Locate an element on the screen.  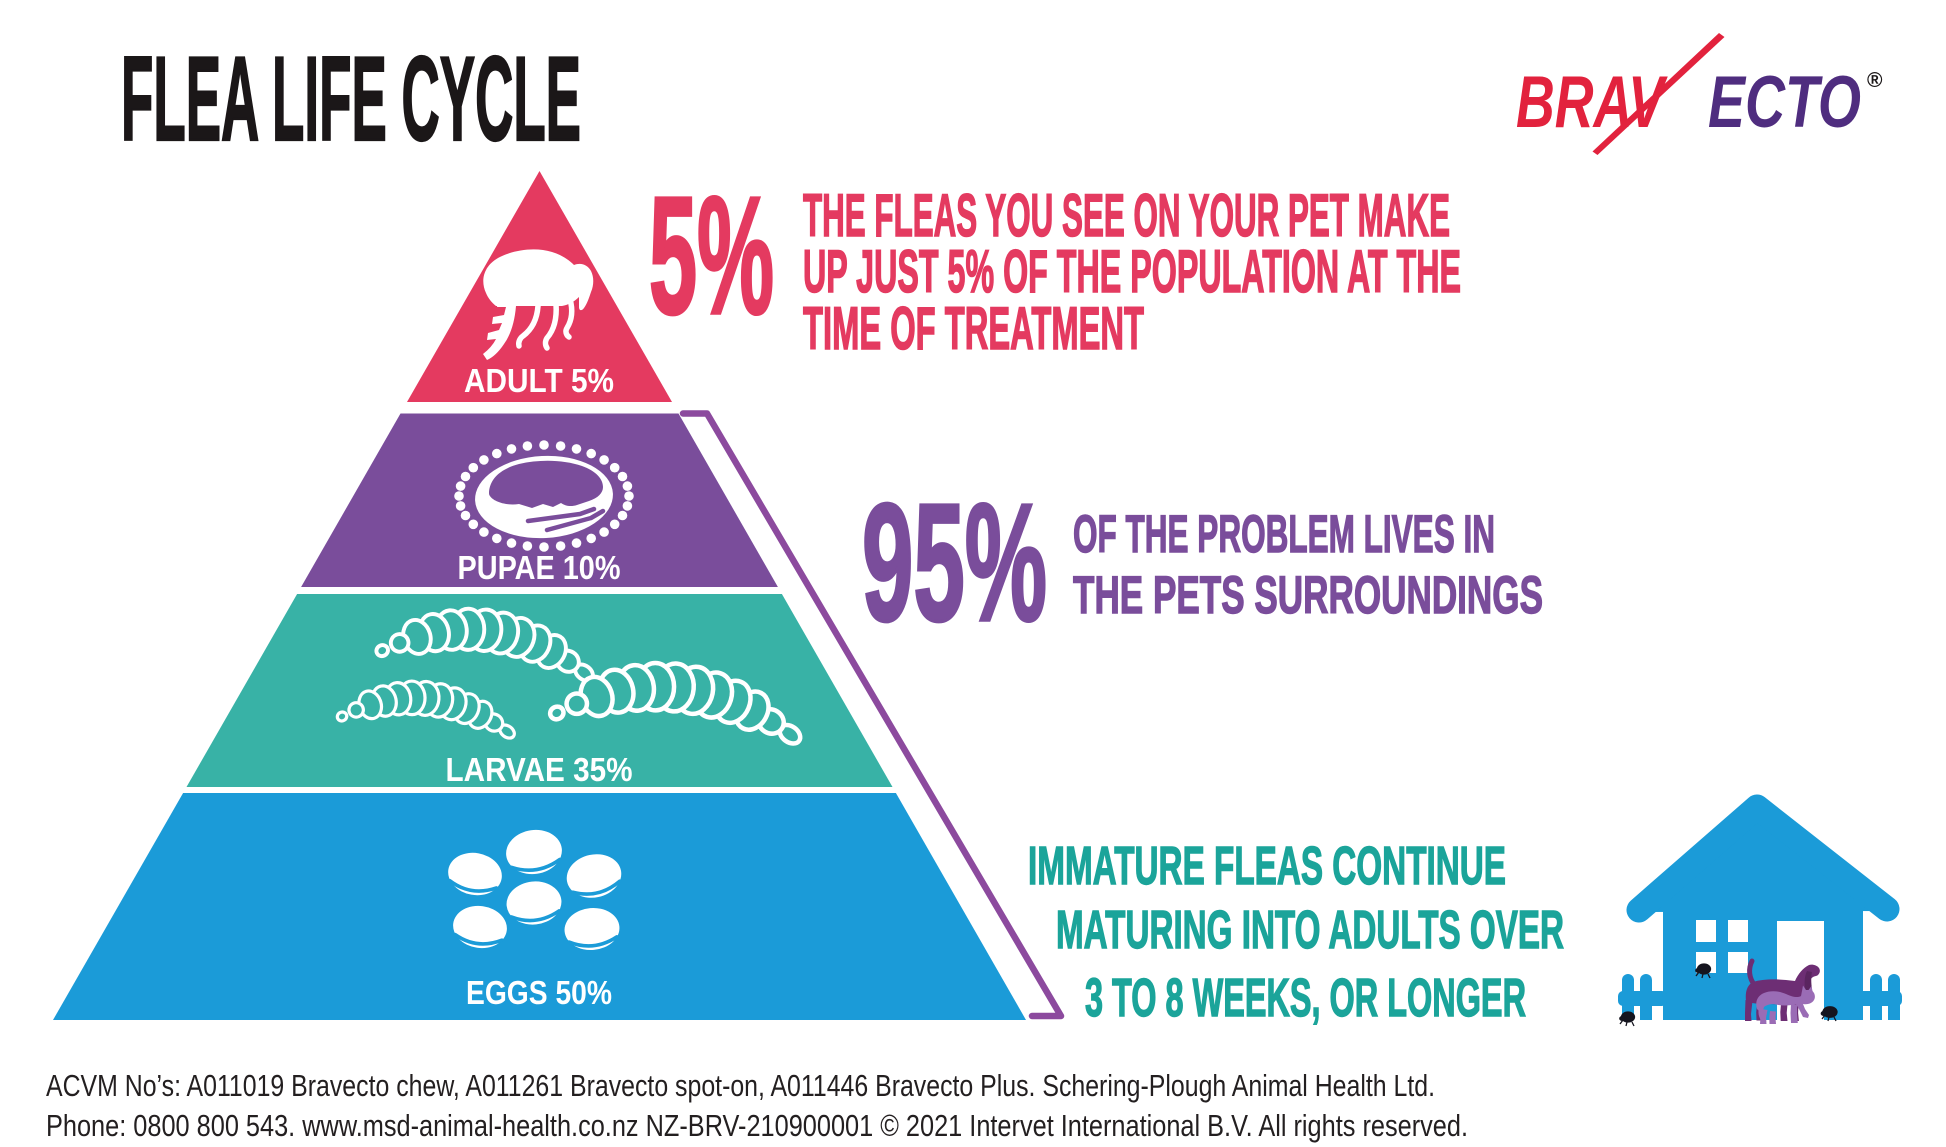
svg-text: MATURING INTO ADULTS OVER is located at coordinates (1310, 930).